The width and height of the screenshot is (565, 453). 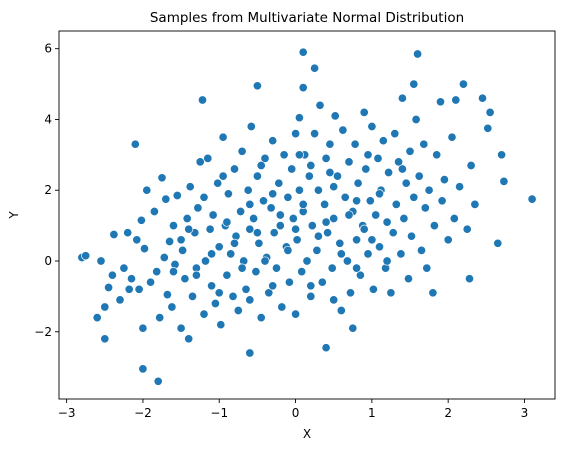 What do you see at coordinates (67, 413) in the screenshot?
I see `x-tick-label: −3` at bounding box center [67, 413].